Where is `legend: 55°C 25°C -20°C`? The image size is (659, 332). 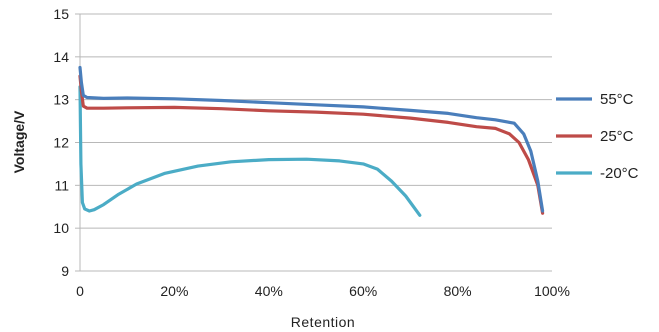 legend: 55°C 25°C -20°C is located at coordinates (597, 136).